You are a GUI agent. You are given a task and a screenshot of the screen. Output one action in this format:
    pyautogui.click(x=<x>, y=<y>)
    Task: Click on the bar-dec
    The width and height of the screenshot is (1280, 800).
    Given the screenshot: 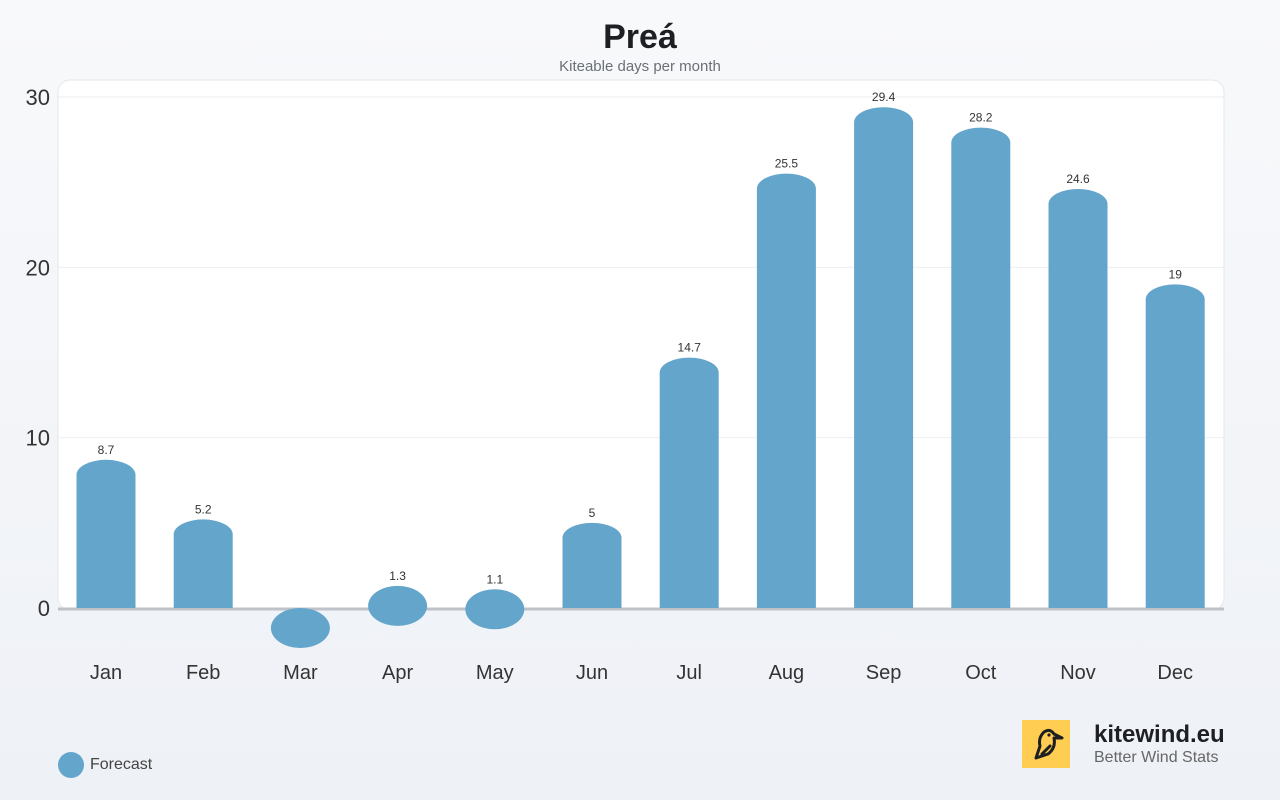 What is the action you would take?
    pyautogui.click(x=1175, y=446)
    